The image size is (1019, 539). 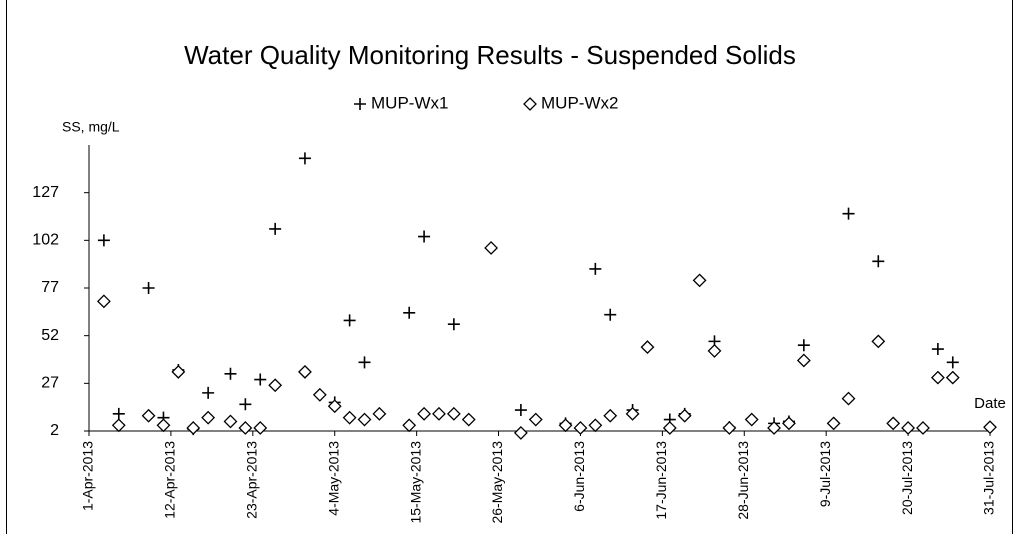 I want to click on y-tick-label: 52, so click(x=50, y=335).